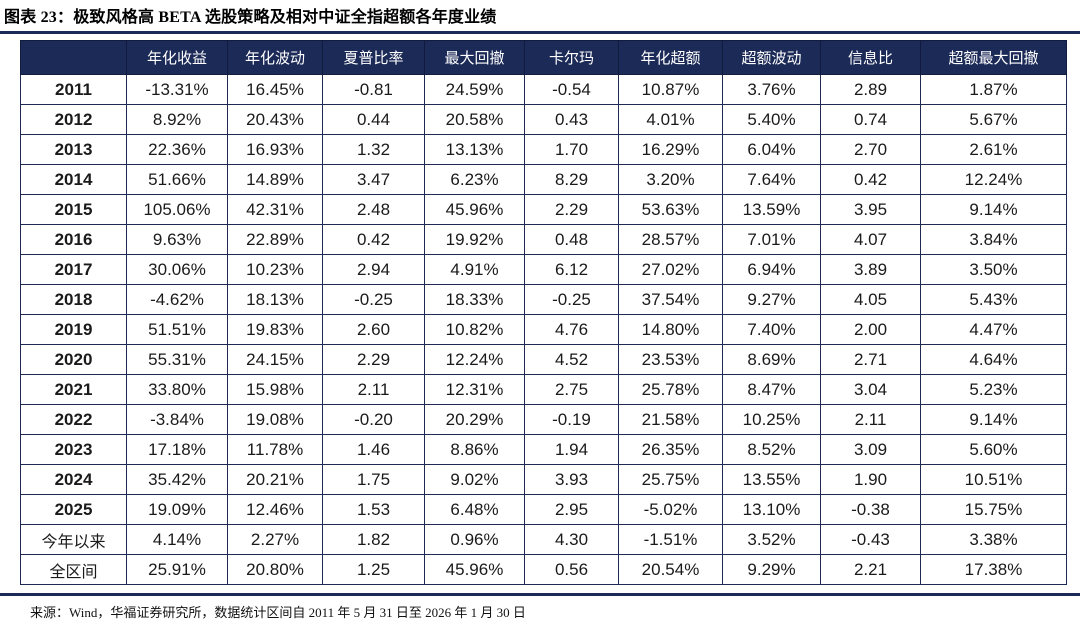 This screenshot has width=1080, height=638. What do you see at coordinates (373, 149) in the screenshot?
I see `data-cell: 1.32` at bounding box center [373, 149].